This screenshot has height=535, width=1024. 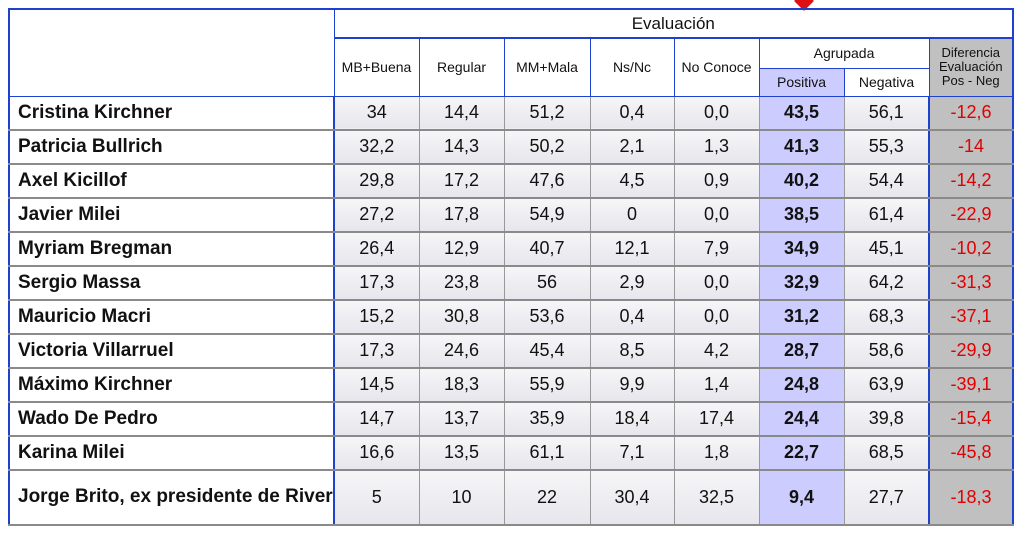 I want to click on value-cell: 17,4, so click(x=716, y=419).